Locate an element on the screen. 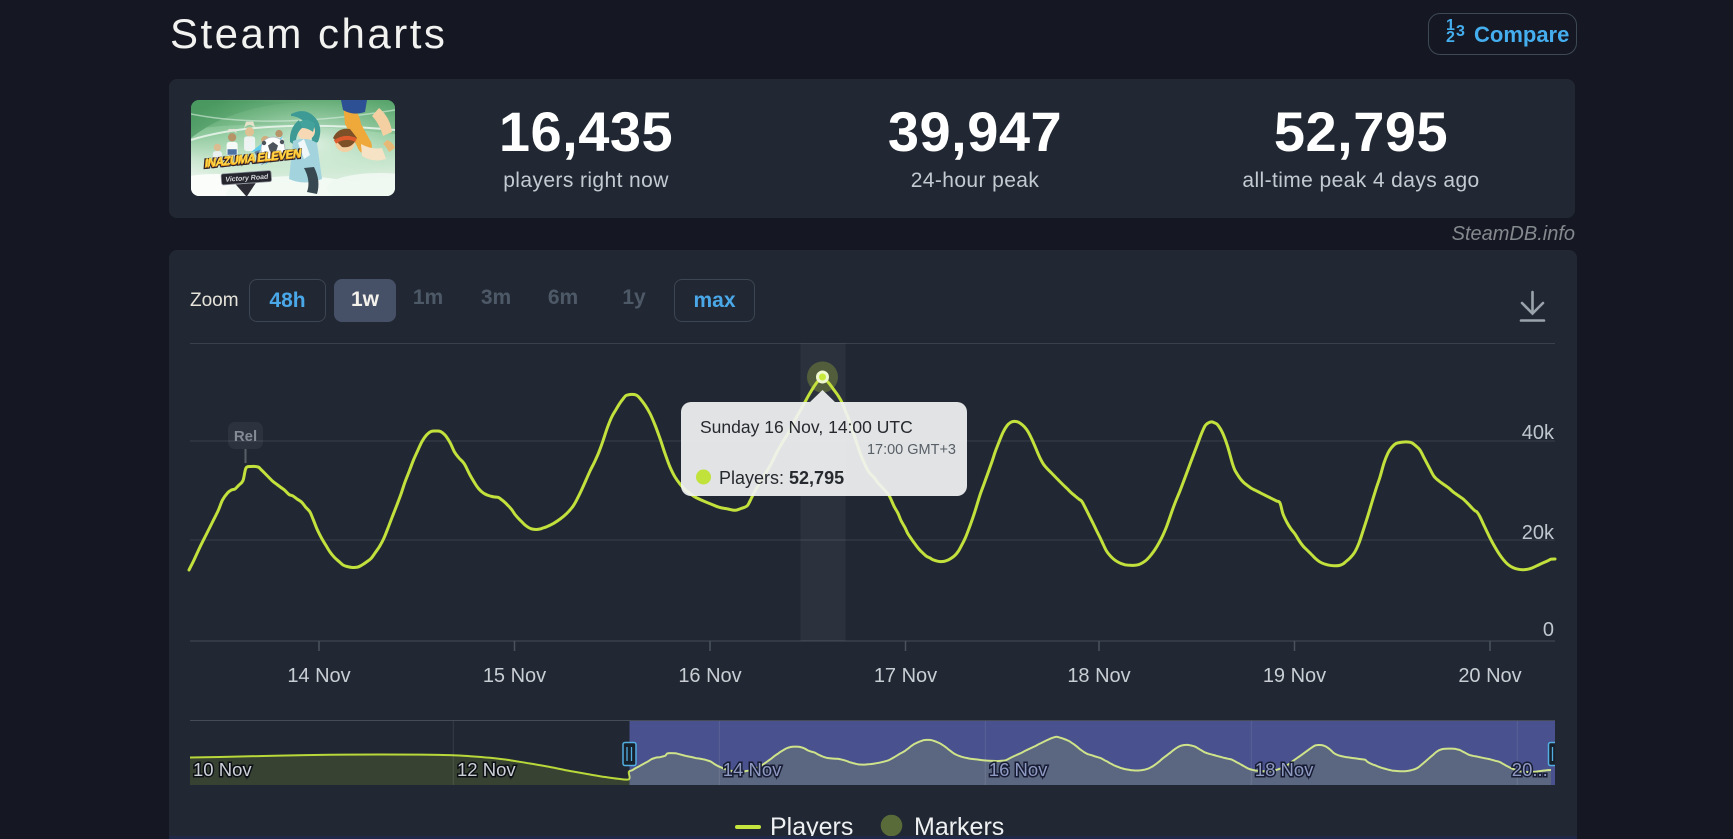 Image resolution: width=1733 pixels, height=839 pixels. svg-text: 0 is located at coordinates (1548, 630).